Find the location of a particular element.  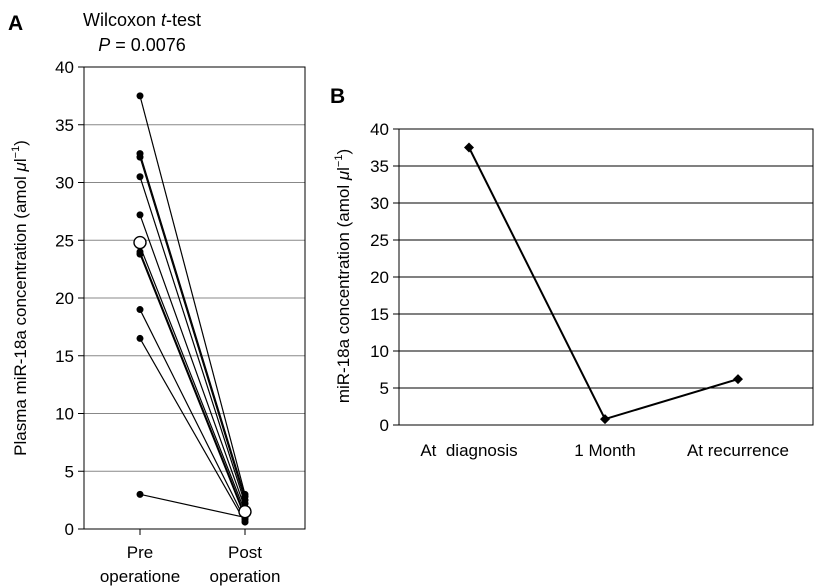

panel-b-x-axis: At diagnosis 1 Month At recurrence is located at coordinates (604, 450).